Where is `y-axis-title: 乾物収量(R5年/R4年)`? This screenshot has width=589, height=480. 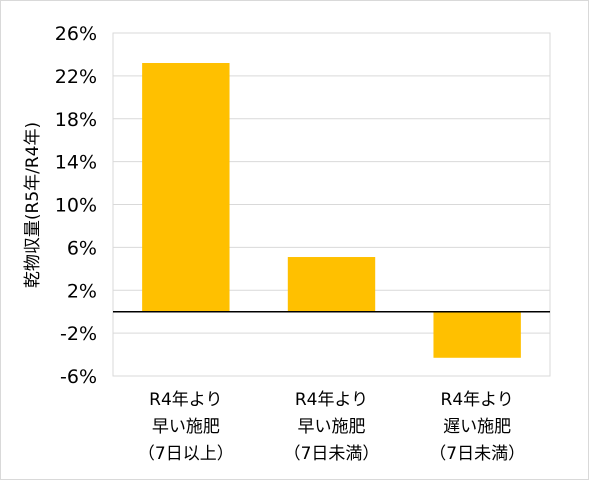 y-axis-title: 乾物収量(R5年/R4年) is located at coordinates (33, 205).